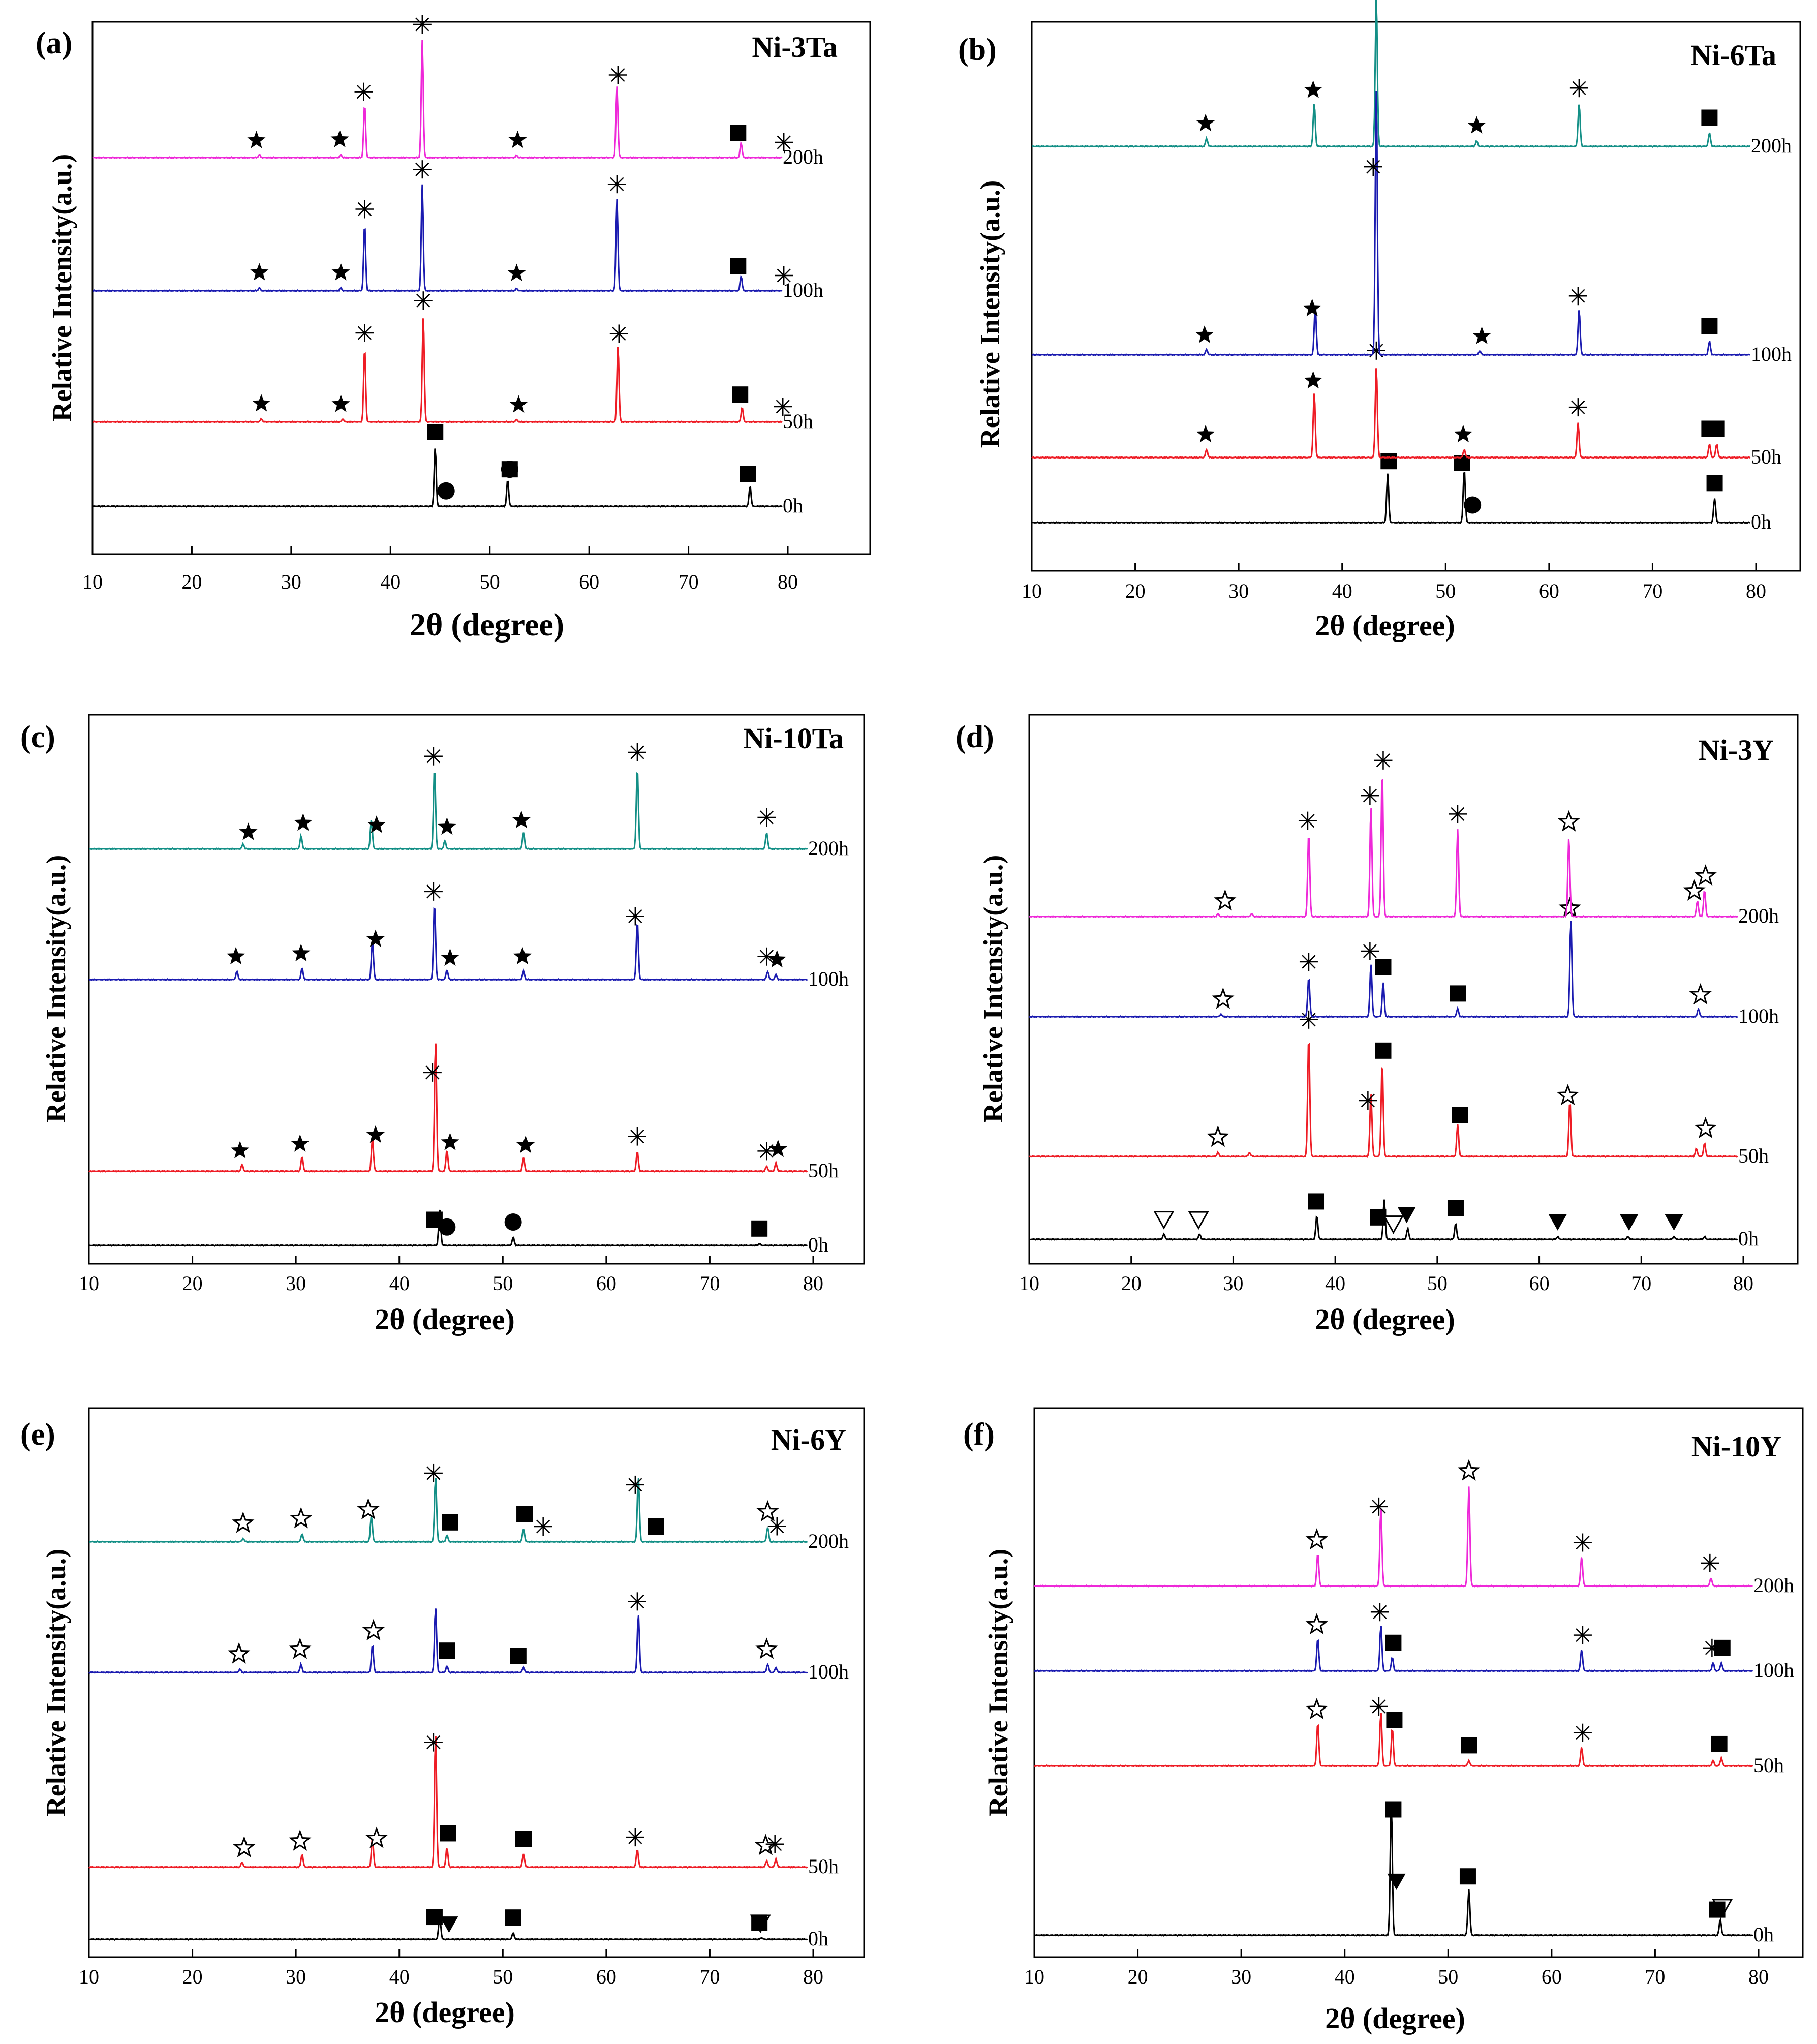 The height and width of the screenshot is (2044, 1817). Describe the element at coordinates (1655, 1977) in the screenshot. I see `panel-f-x-tick-label: 70` at that location.